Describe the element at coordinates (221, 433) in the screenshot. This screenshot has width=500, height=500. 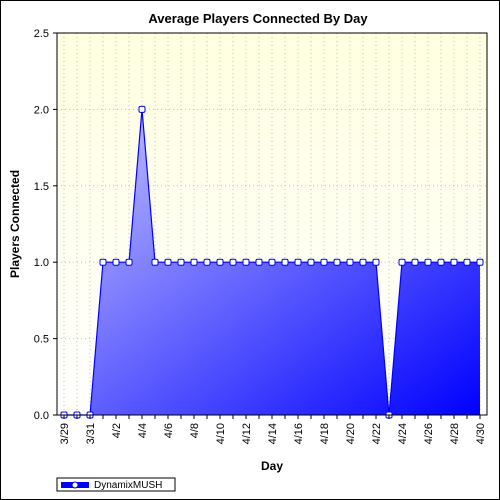
I see `x-tick-label: 4/10` at that location.